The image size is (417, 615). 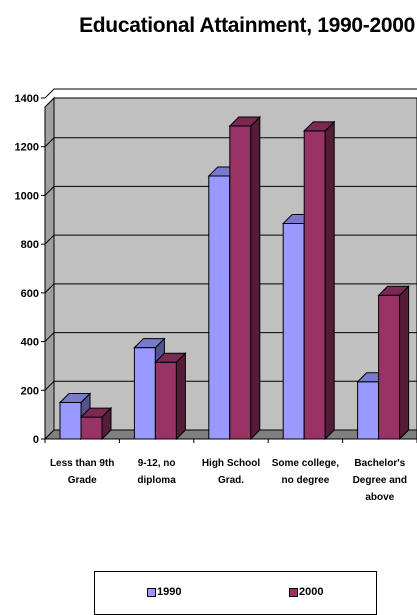 I want to click on plot-side-wall, so click(x=49, y=268).